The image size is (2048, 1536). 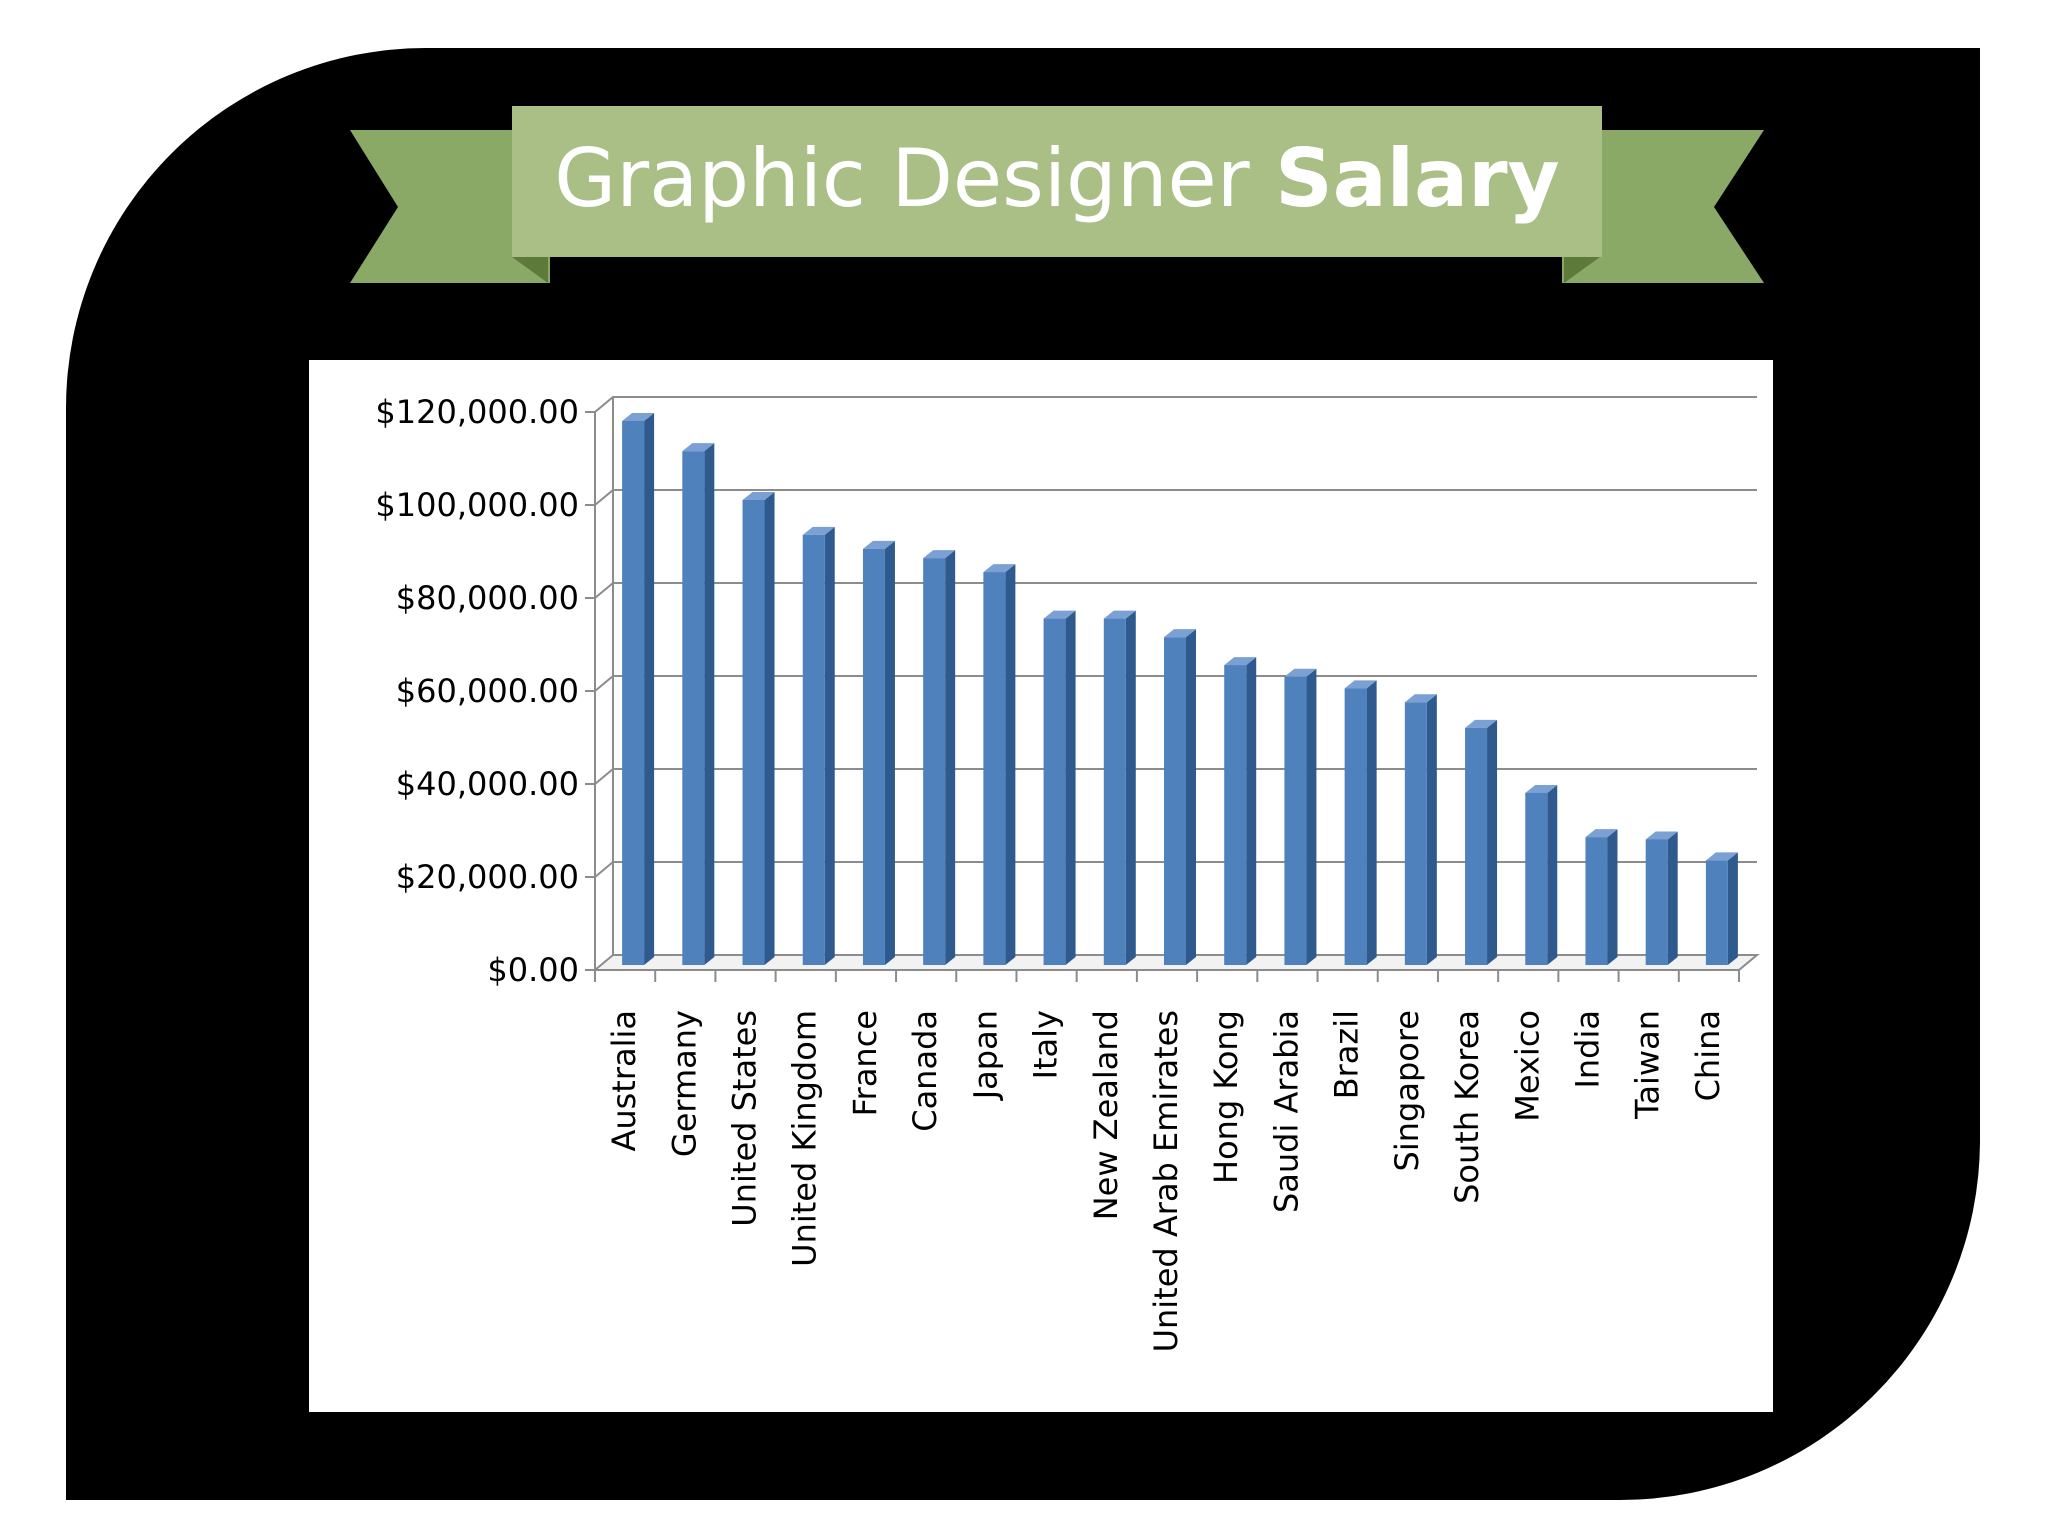 What do you see at coordinates (985, 1055) in the screenshot?
I see `x-tick-label: Japan` at bounding box center [985, 1055].